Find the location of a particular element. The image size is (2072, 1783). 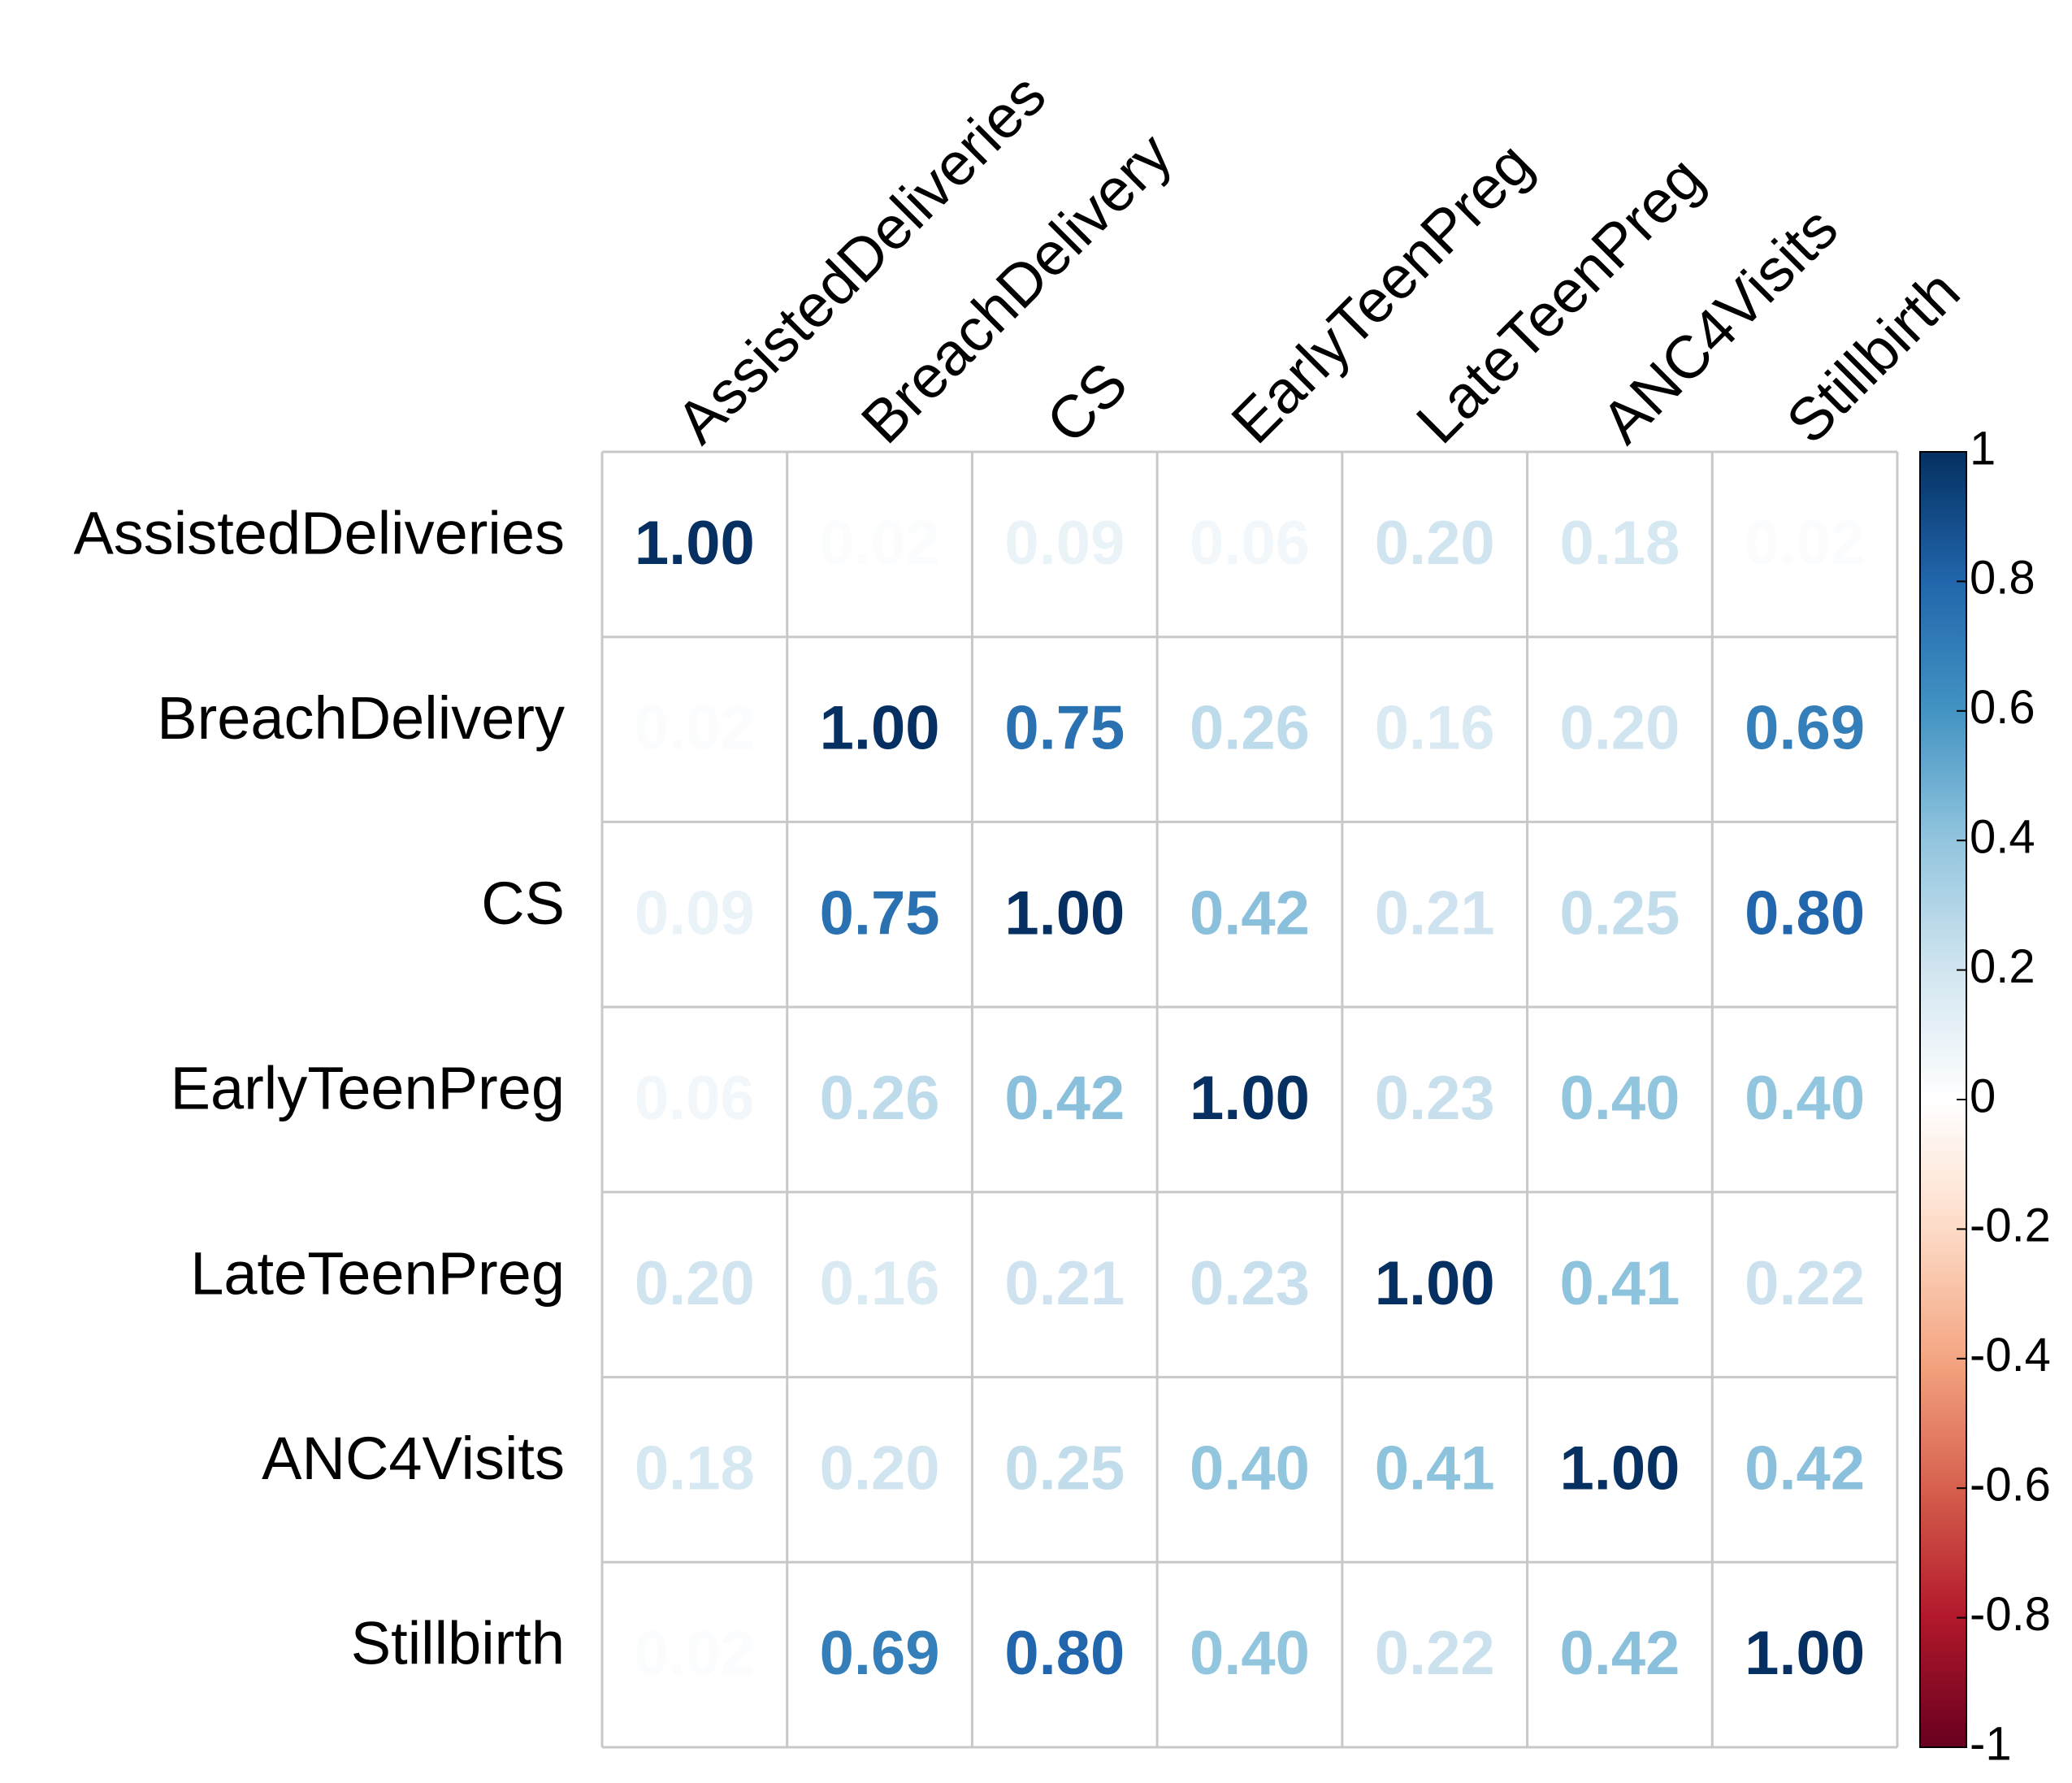

row-label: CS is located at coordinates (523, 903).